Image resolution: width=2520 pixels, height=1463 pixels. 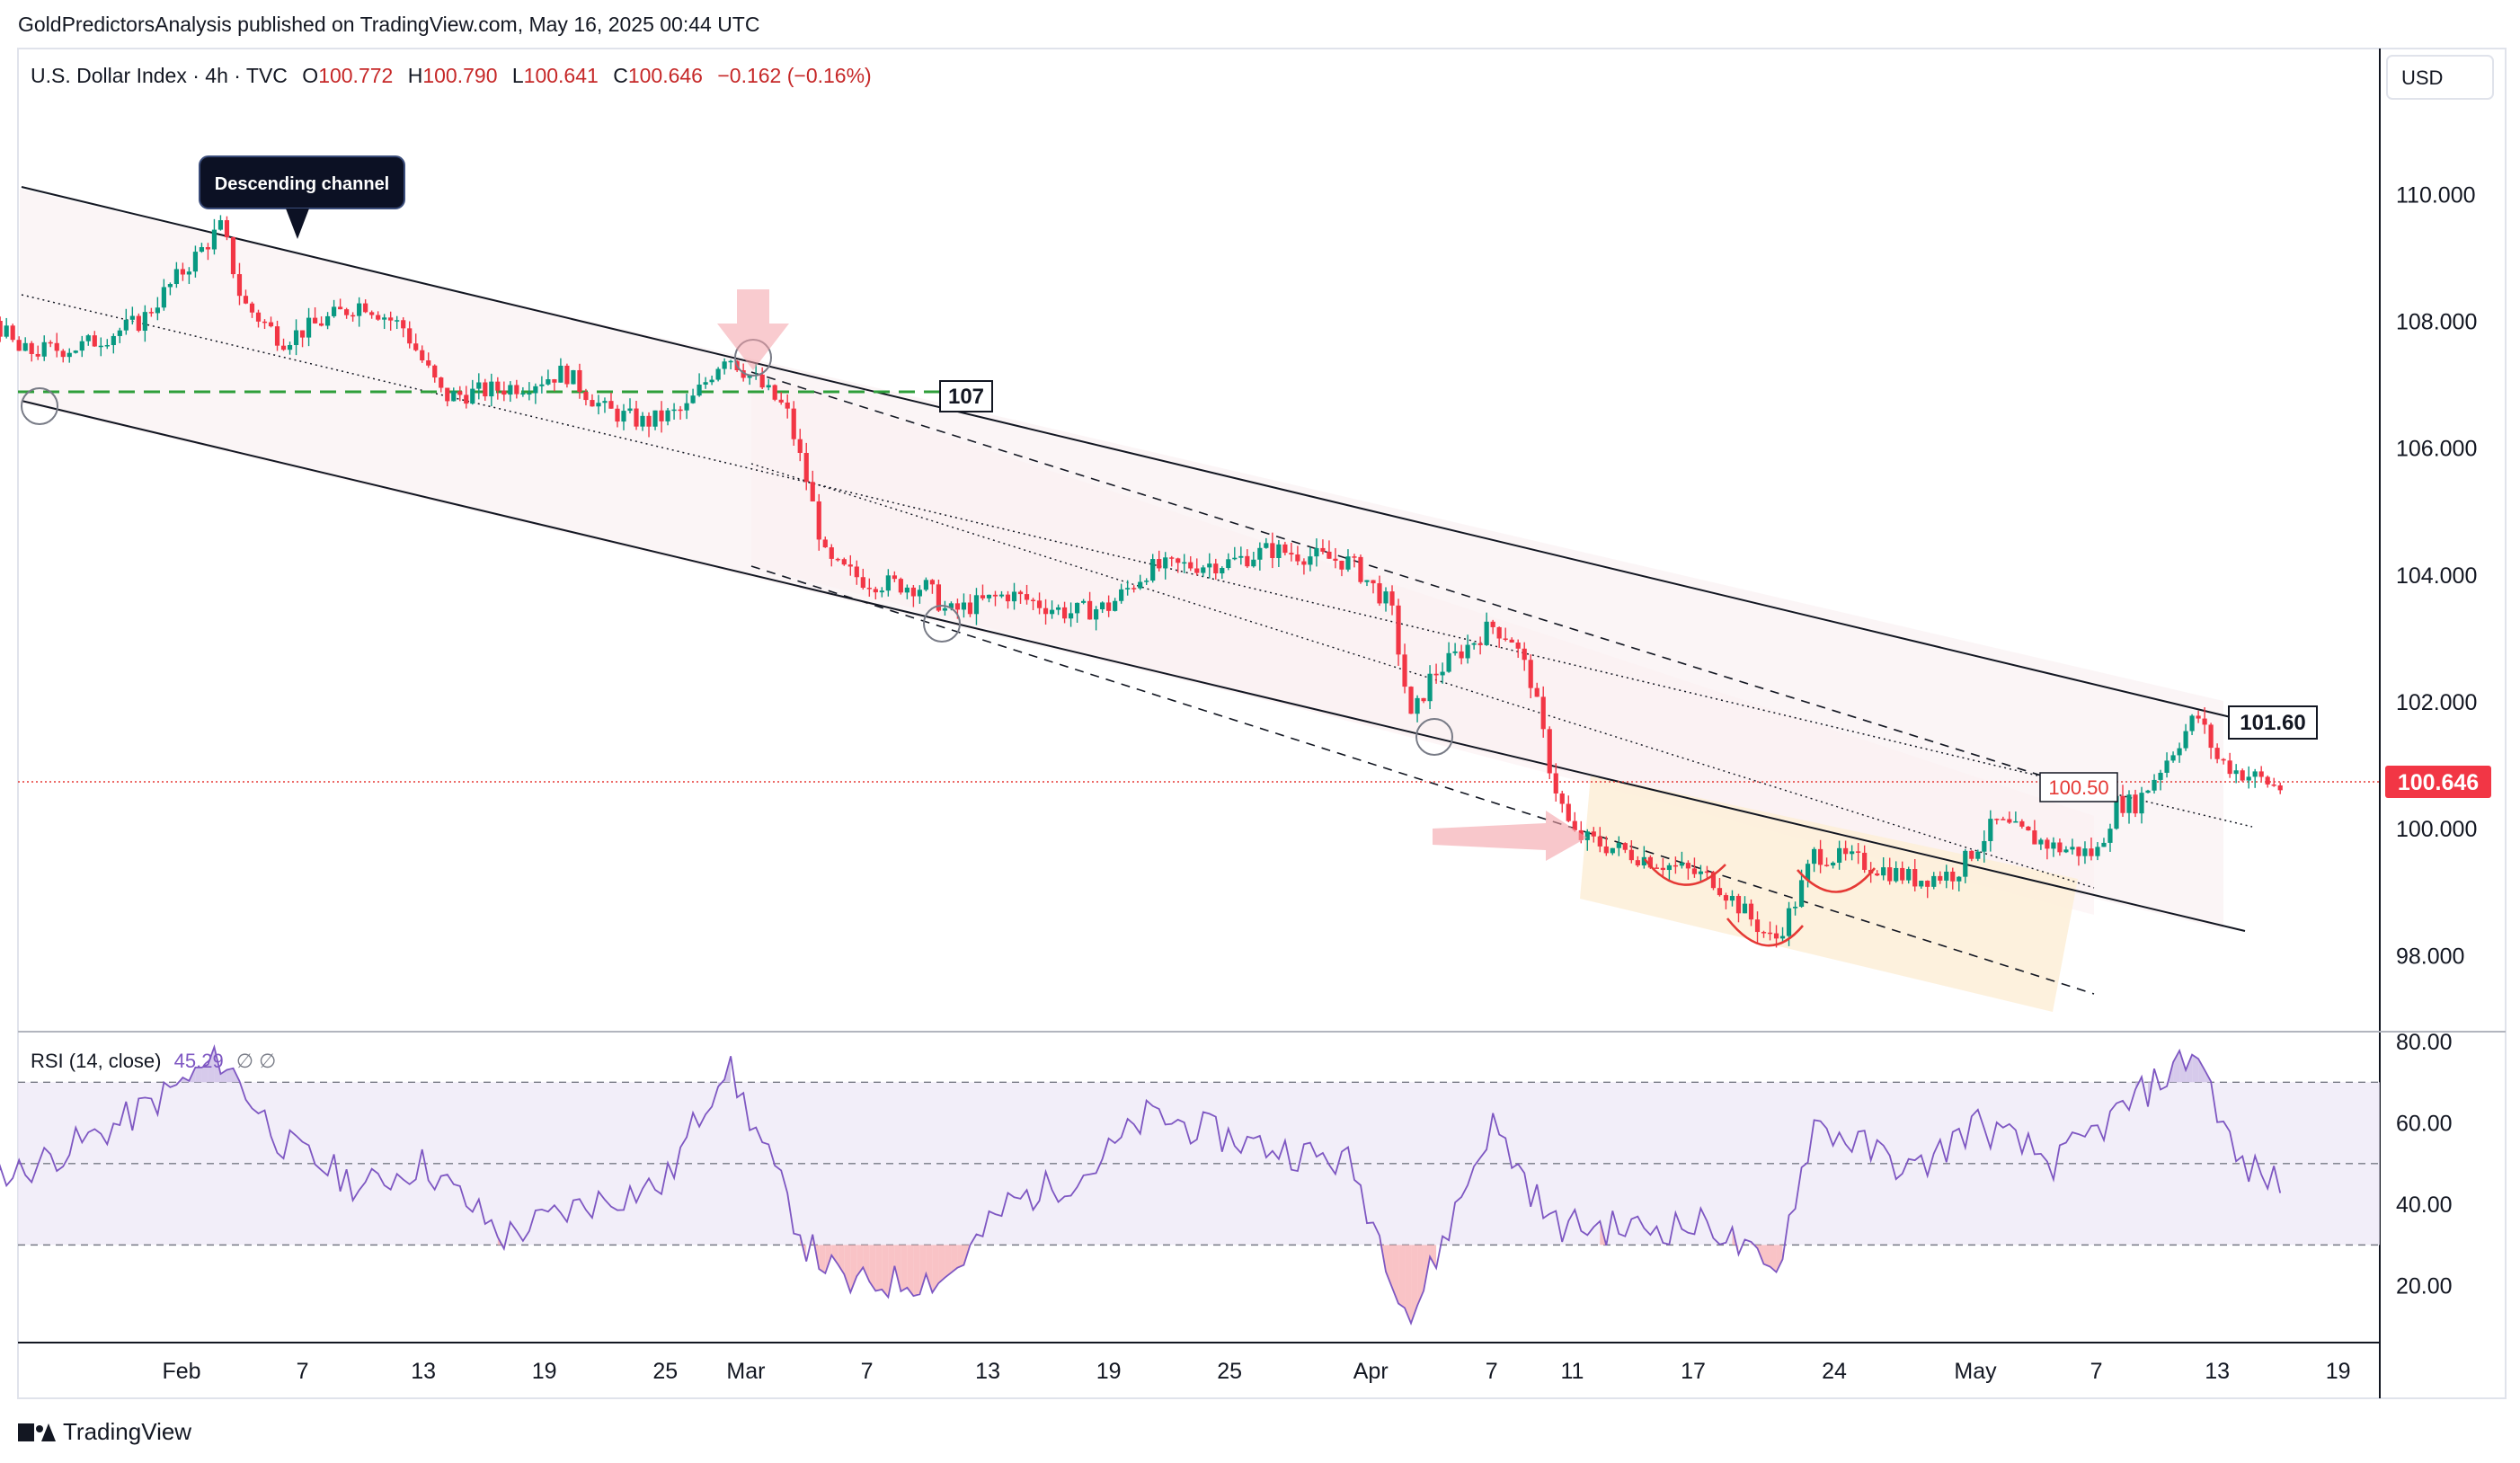 What do you see at coordinates (2424, 1042) in the screenshot?
I see `rsi-tick-0: 80.00` at bounding box center [2424, 1042].